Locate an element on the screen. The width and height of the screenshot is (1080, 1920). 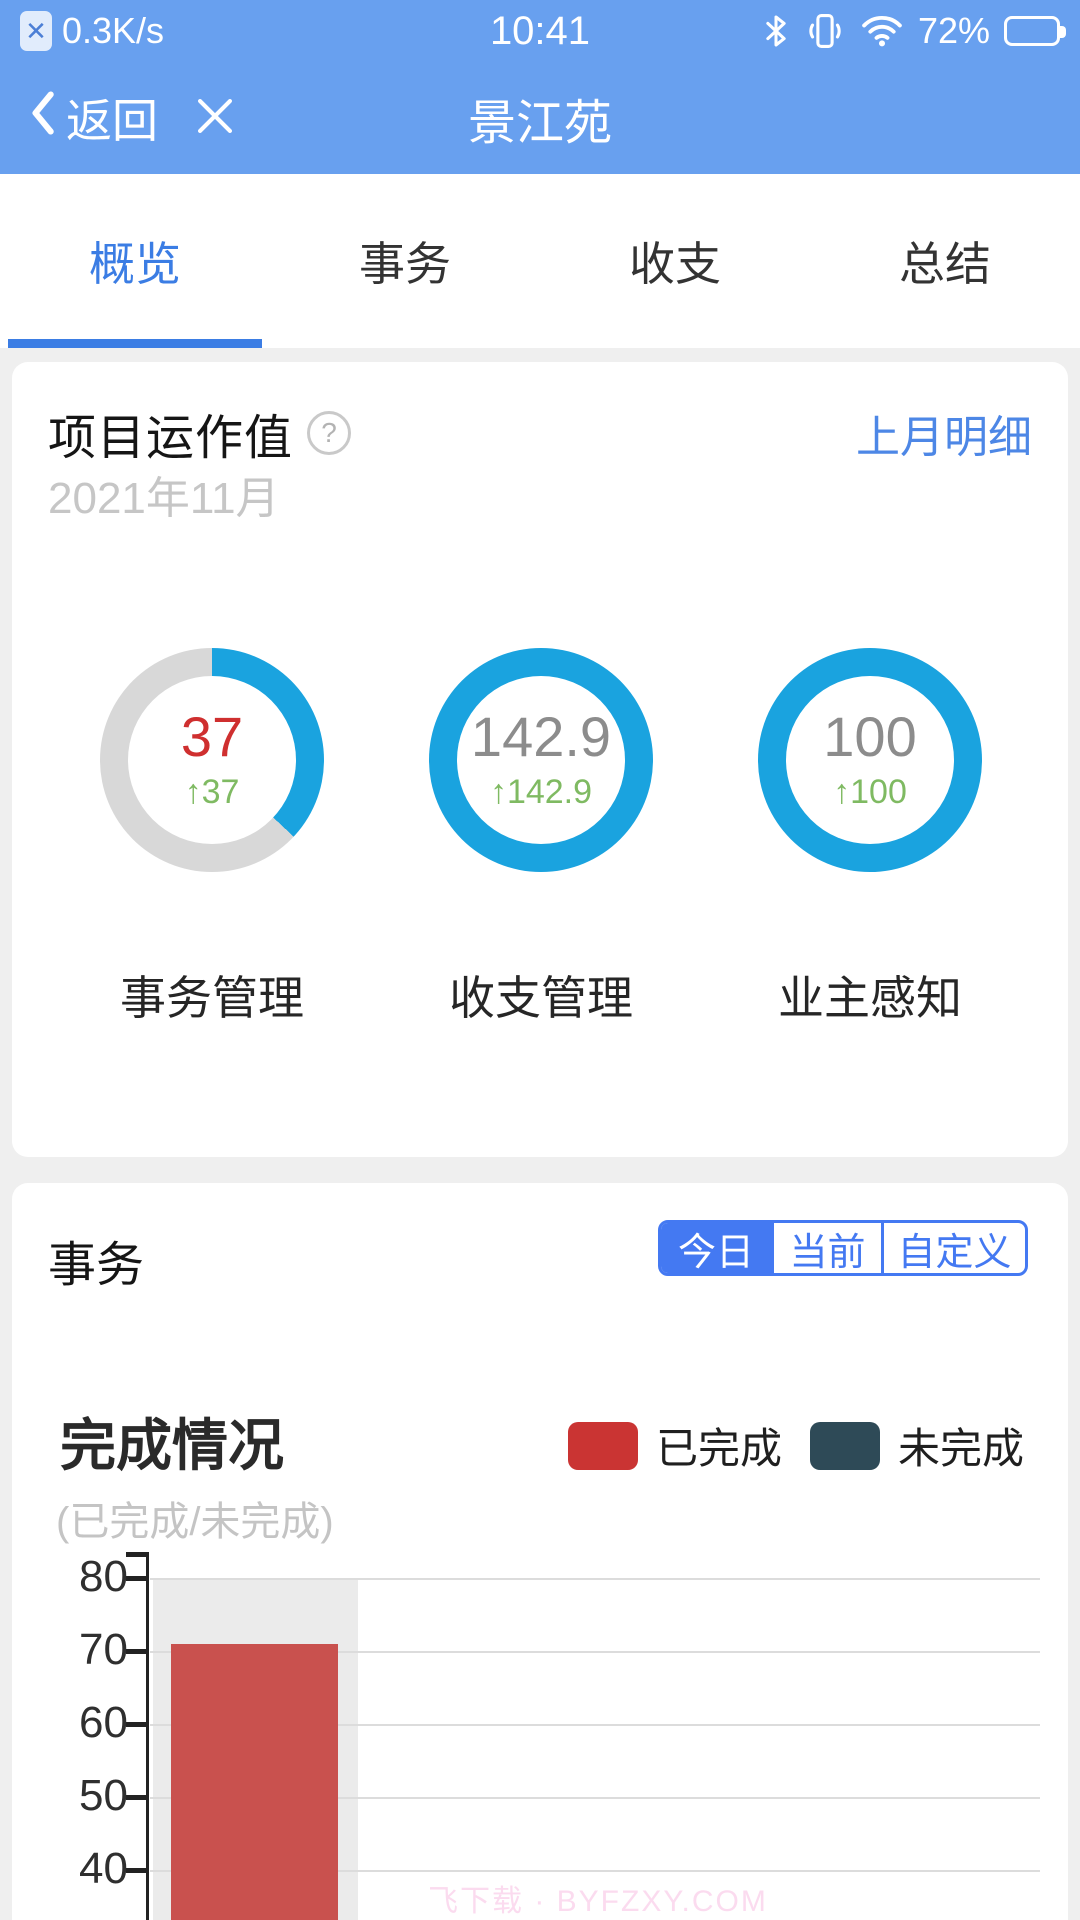
donut-gauge-业主感知: 100 ↑100 is located at coordinates (870, 760).